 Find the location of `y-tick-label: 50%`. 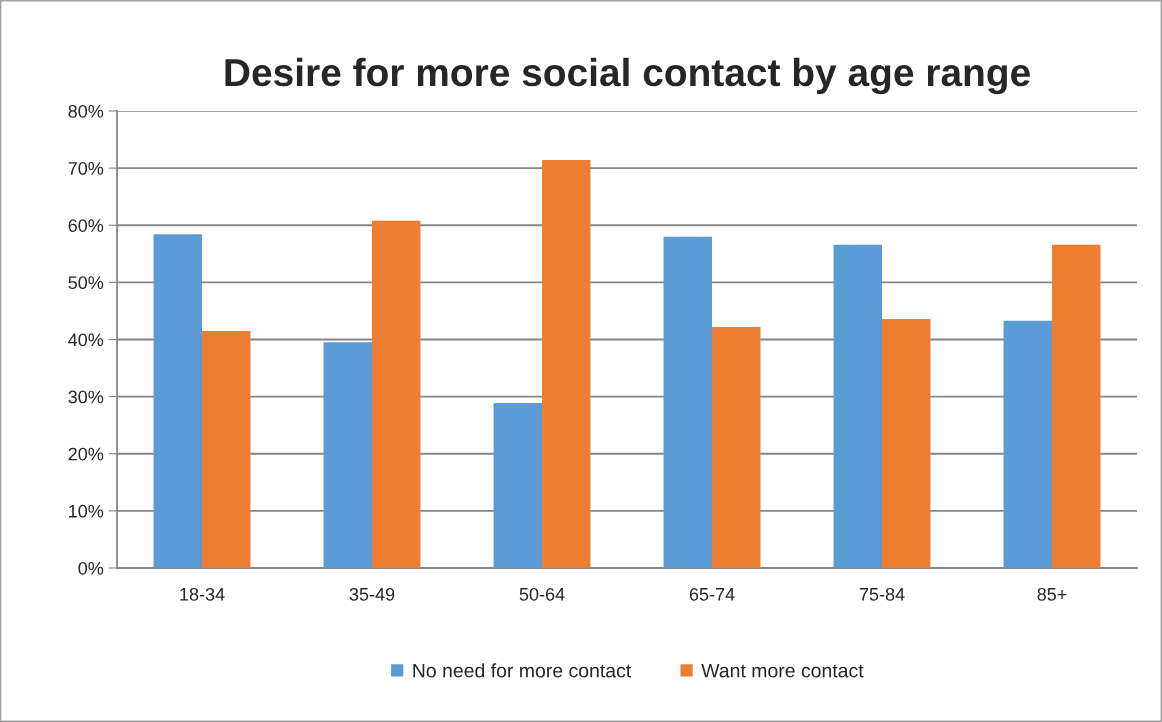

y-tick-label: 50% is located at coordinates (86, 283).